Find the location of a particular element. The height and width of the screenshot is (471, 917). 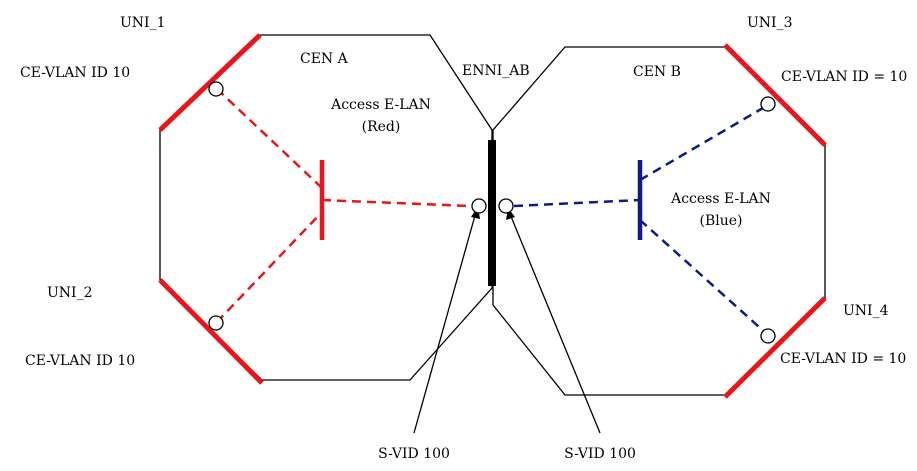

svid-left-arrow is located at coordinates (445, 322).